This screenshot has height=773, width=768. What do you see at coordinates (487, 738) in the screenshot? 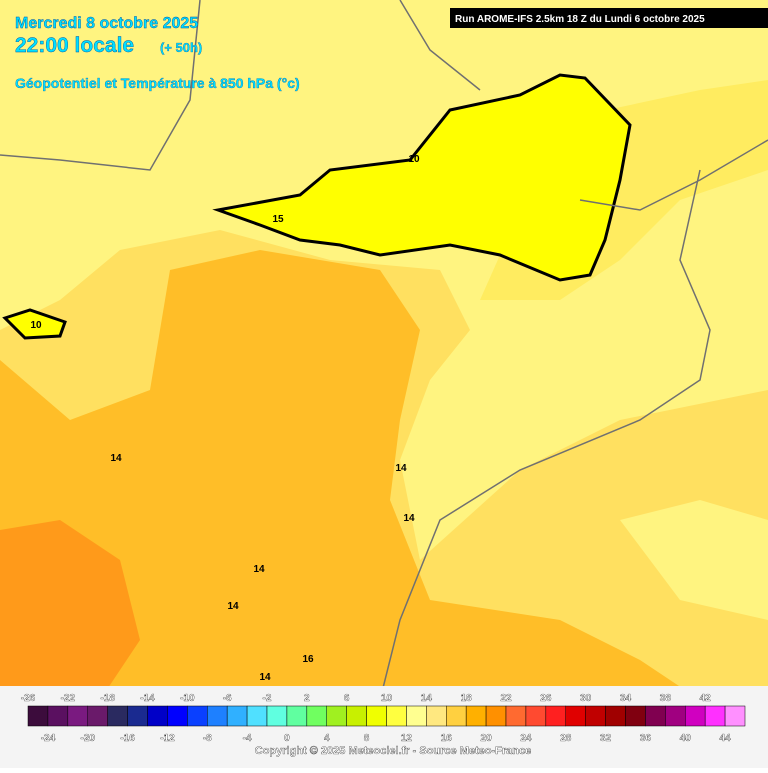
I see `legend-label: 20` at bounding box center [487, 738].